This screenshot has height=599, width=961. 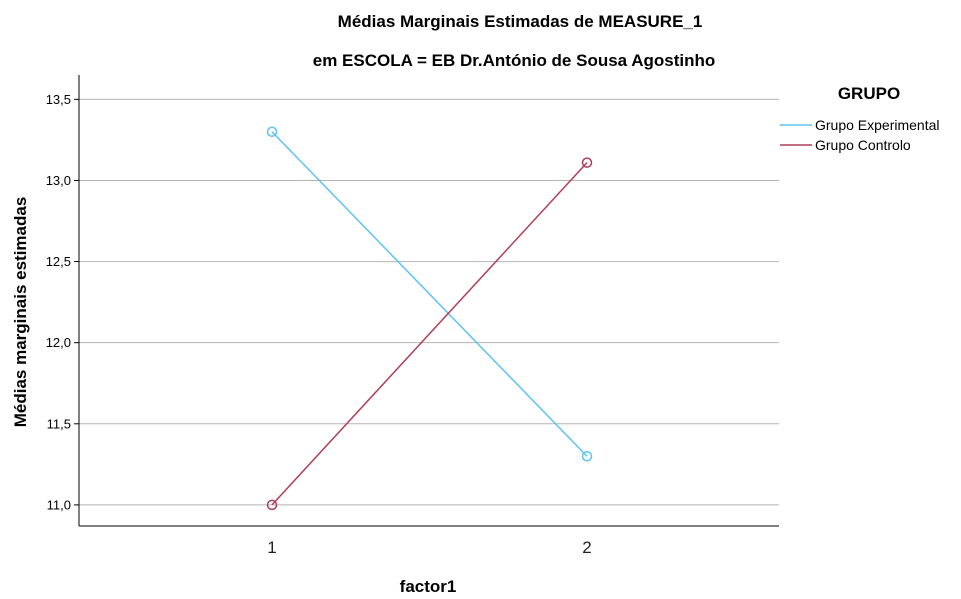 I want to click on x-tick-label: 2, so click(x=586, y=547).